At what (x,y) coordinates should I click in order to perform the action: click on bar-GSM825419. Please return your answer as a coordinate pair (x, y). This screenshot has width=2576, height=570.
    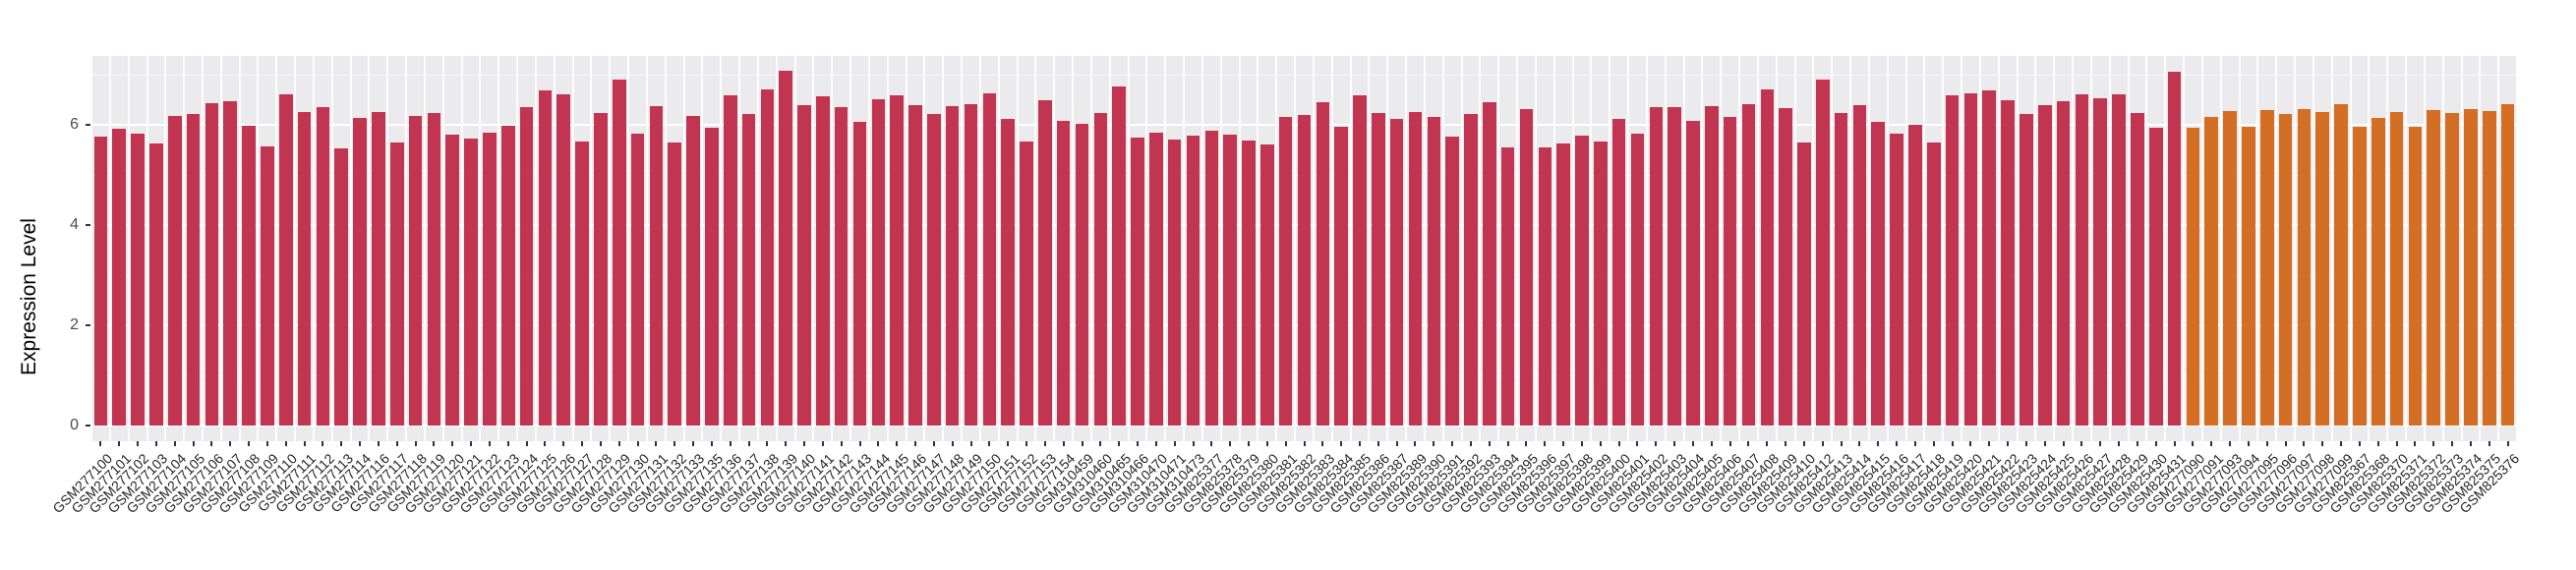
    Looking at the image, I should click on (1952, 260).